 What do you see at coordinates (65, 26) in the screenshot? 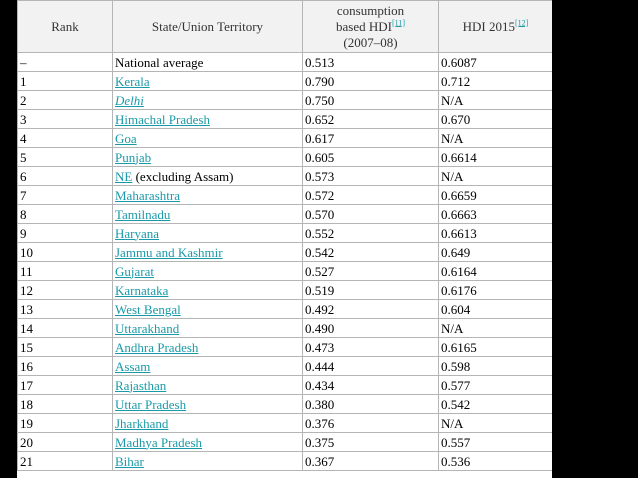
I see `header-rank: Rank` at bounding box center [65, 26].